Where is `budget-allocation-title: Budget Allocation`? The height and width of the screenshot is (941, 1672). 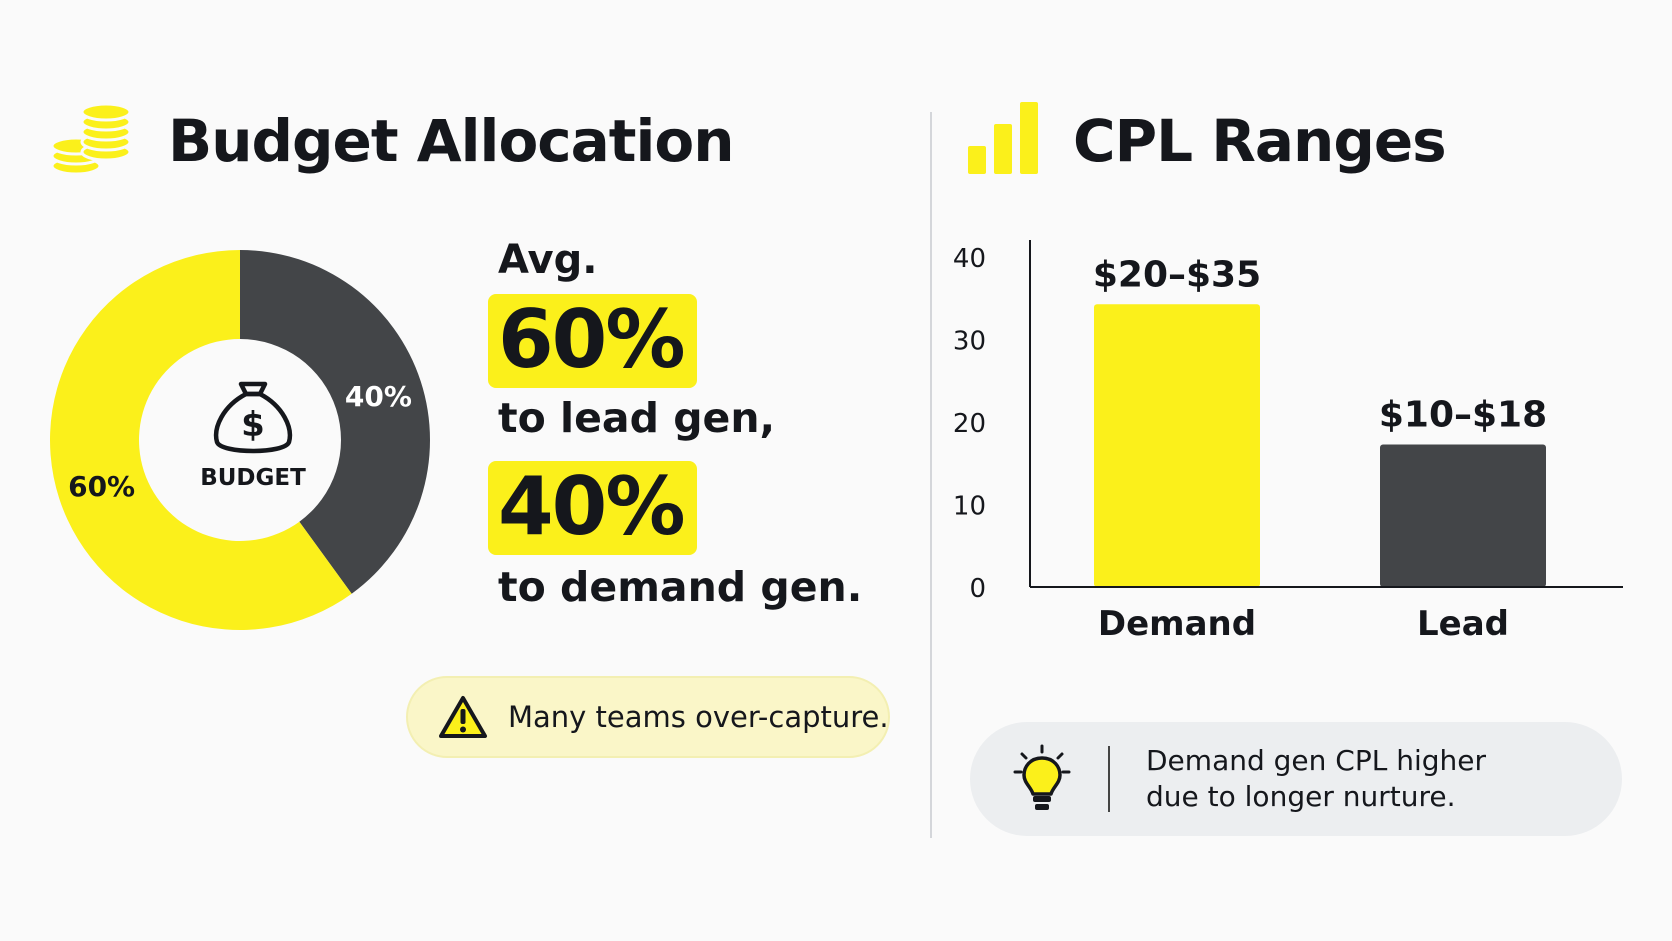 budget-allocation-title: Budget Allocation is located at coordinates (451, 141).